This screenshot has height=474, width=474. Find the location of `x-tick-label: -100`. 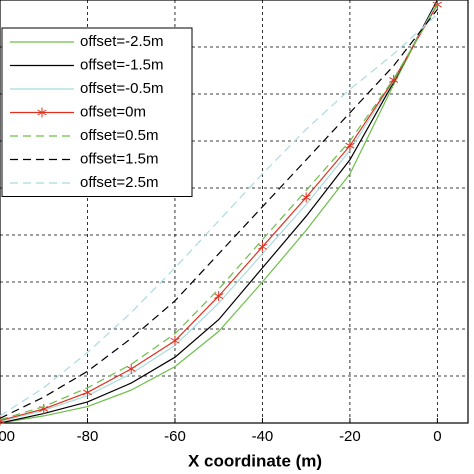

x-tick-label: -100 is located at coordinates (7, 436).